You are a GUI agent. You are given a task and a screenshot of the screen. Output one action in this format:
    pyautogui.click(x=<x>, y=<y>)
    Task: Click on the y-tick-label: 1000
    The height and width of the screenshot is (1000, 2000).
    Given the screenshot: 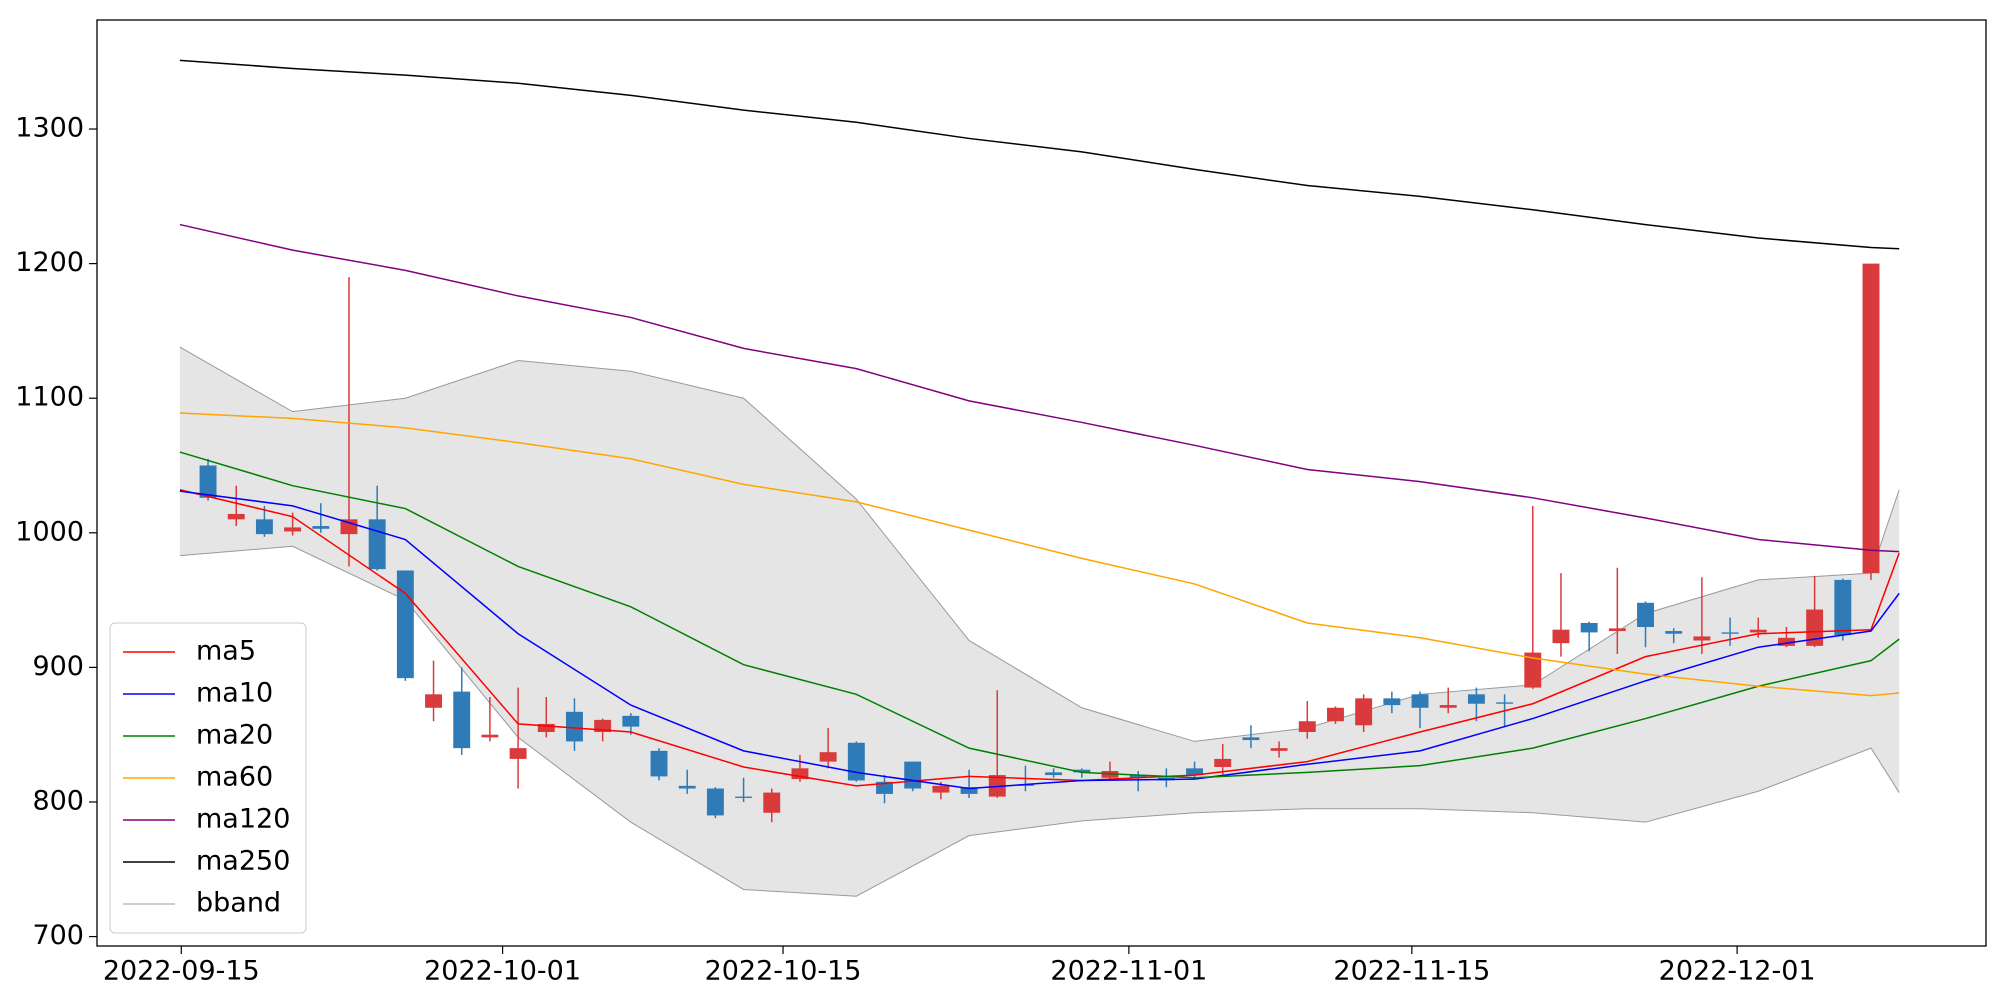 What is the action you would take?
    pyautogui.click(x=49, y=531)
    